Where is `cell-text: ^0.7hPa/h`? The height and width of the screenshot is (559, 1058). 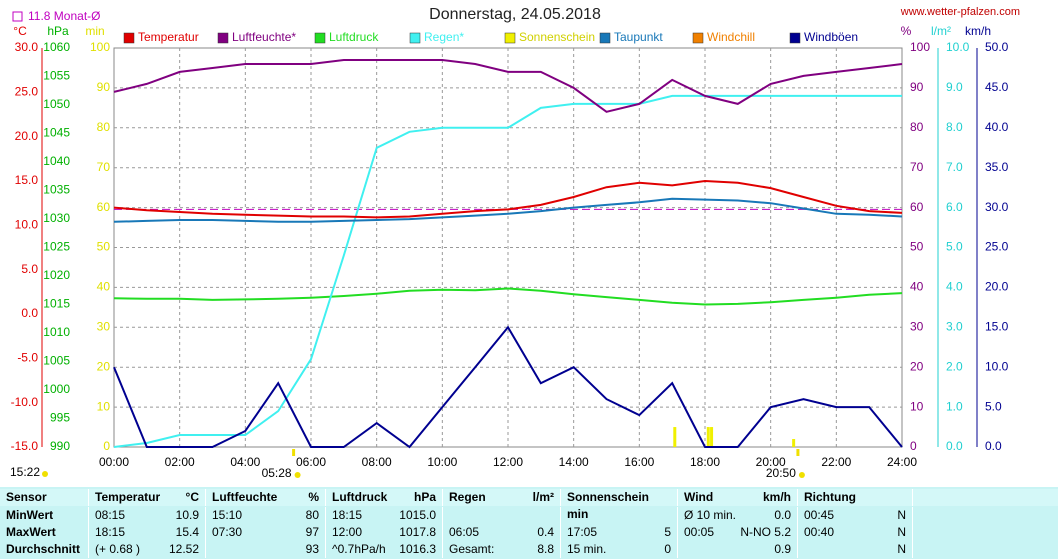
cell-text: ^0.7hPa/h is located at coordinates (359, 549).